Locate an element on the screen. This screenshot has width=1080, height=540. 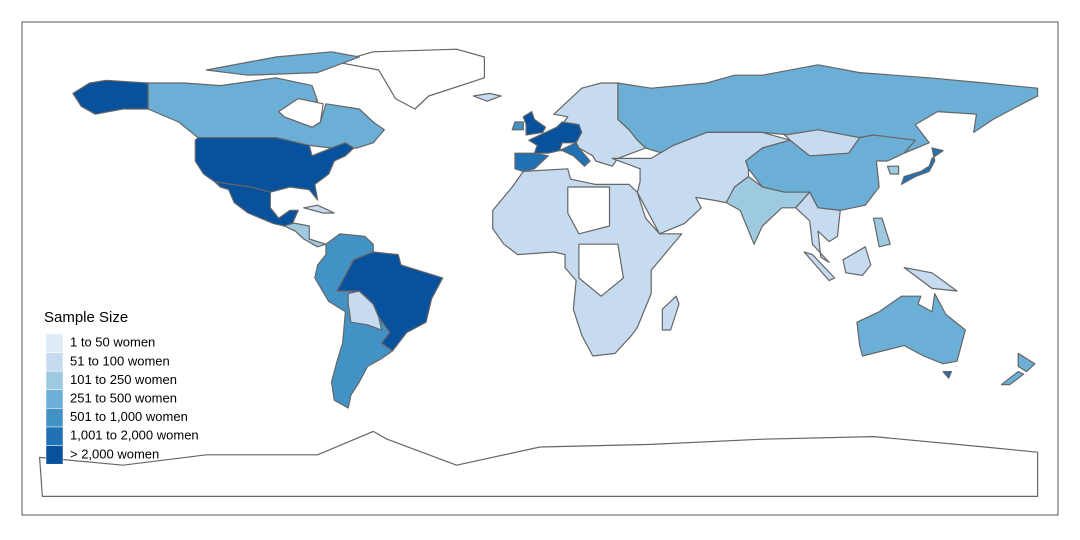
central-africa-no-data is located at coordinates (601, 270).